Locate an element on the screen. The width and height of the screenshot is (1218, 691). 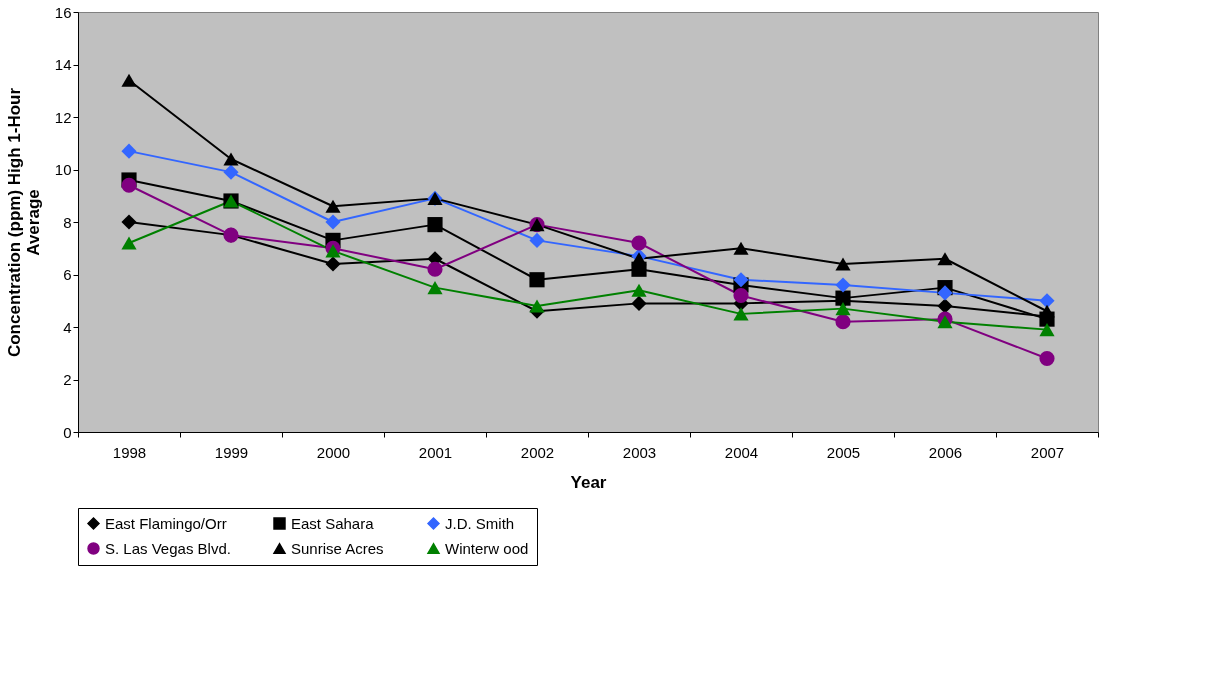
x-tick-label: 2005 is located at coordinates (843, 452).